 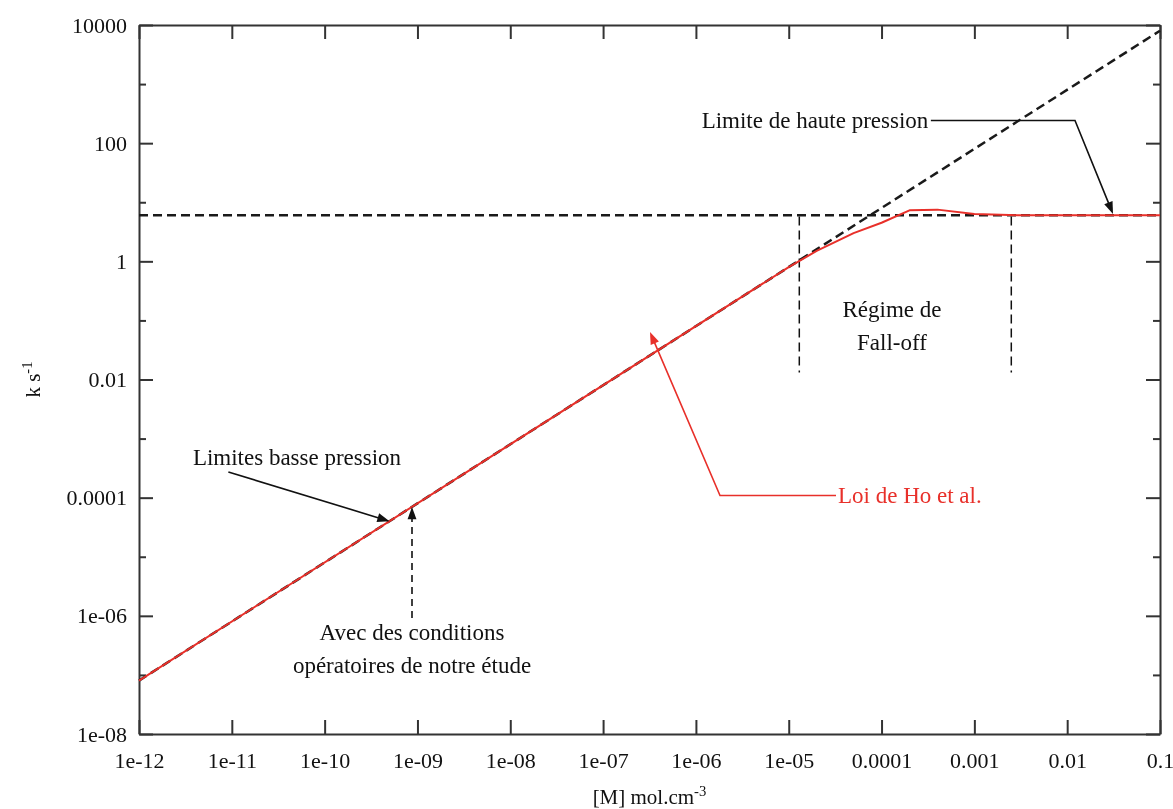 What do you see at coordinates (96, 498) in the screenshot?
I see `y-tick-label: 0.0001` at bounding box center [96, 498].